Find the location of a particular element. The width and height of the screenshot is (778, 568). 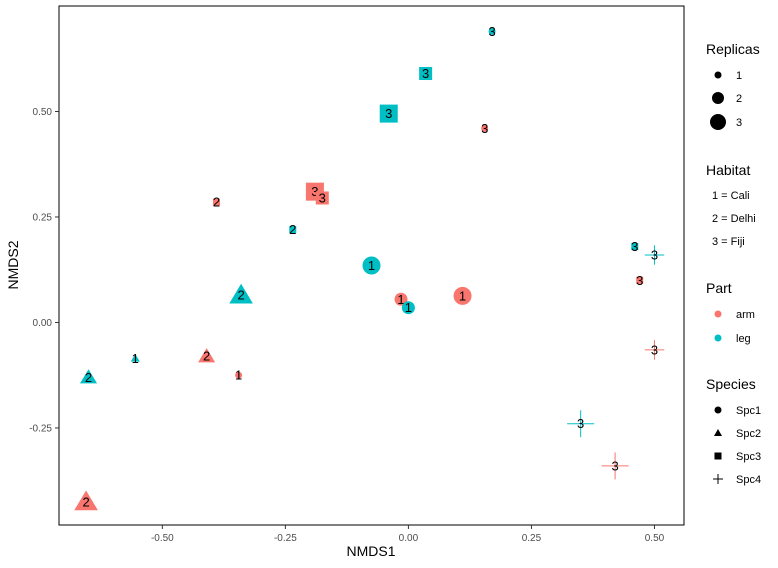

legend-part-key-leg is located at coordinates (718, 338).